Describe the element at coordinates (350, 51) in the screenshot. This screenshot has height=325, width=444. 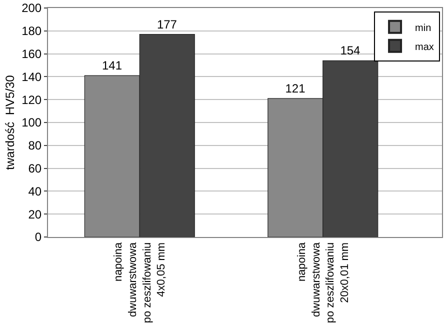
I see `data-label: 154` at that location.